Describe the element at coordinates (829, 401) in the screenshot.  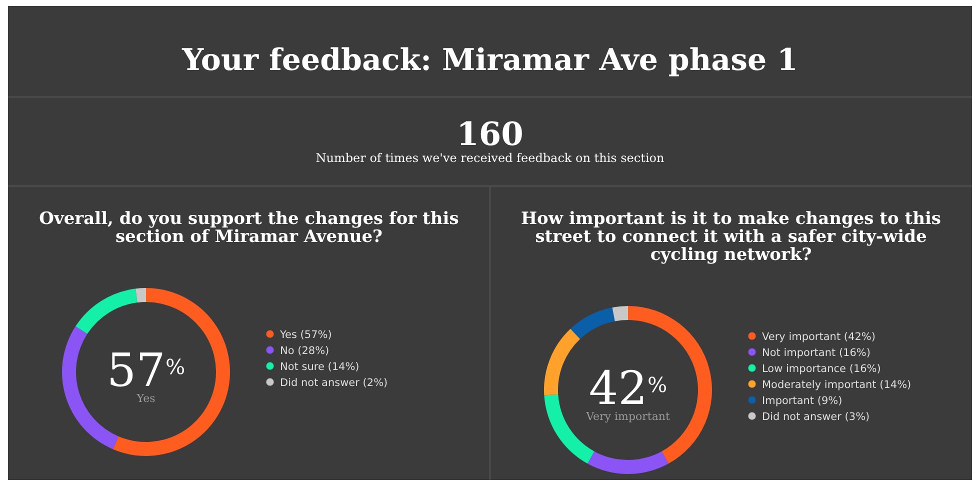
I see `data-label: (9%)` at that location.